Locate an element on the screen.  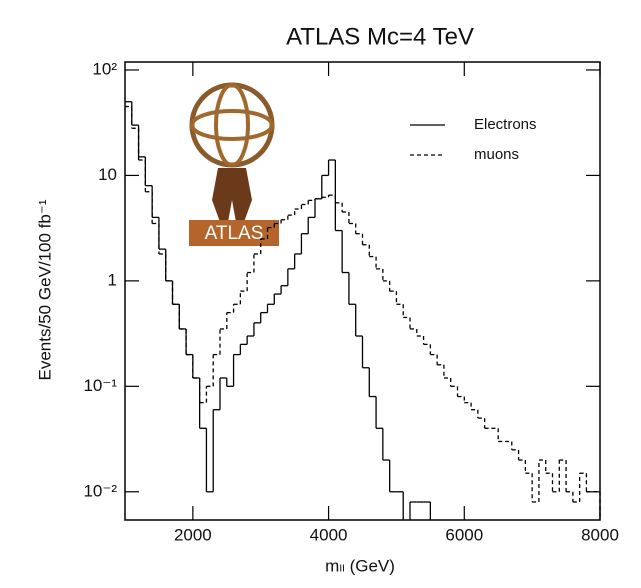
logo-figure is located at coordinates (232, 195).